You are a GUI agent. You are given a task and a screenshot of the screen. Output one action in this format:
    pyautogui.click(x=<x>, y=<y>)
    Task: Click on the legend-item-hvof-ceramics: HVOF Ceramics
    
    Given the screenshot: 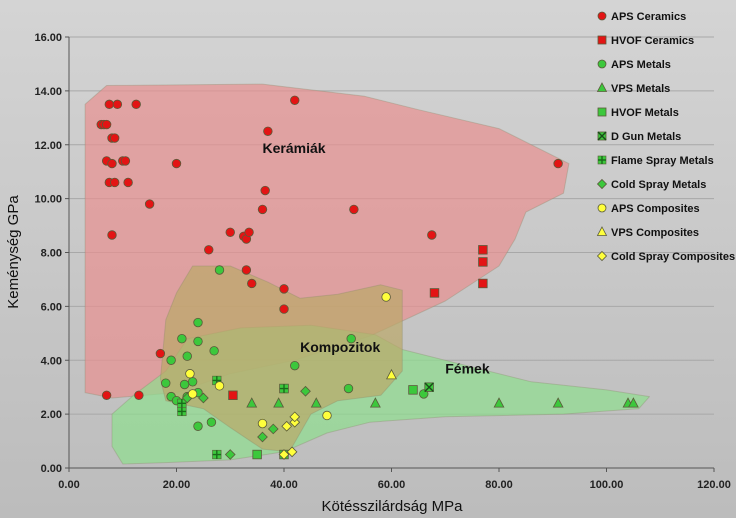 What is the action you would take?
    pyautogui.click(x=645, y=41)
    